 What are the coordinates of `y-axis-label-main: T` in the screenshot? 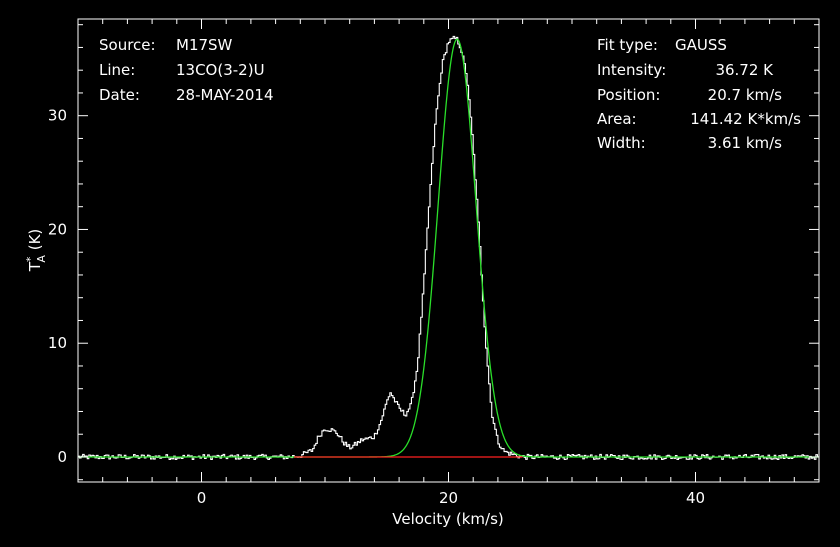 It's located at (35, 266).